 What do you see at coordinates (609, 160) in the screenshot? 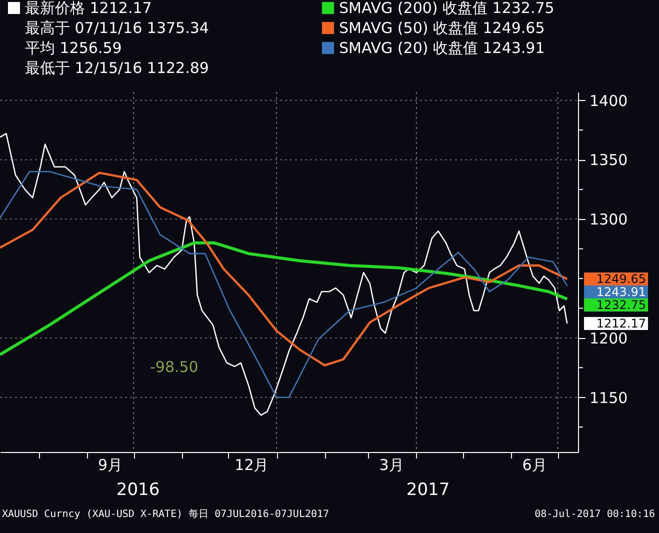
I see `y-tick-label: 1350` at bounding box center [609, 160].